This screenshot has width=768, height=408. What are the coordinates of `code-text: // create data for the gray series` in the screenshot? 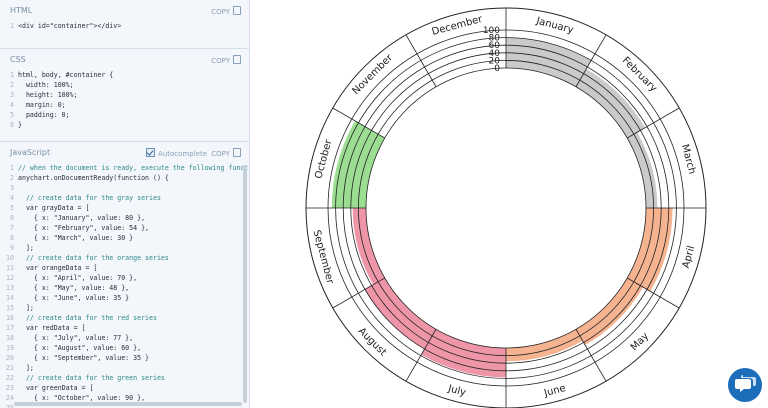 It's located at (89, 198).